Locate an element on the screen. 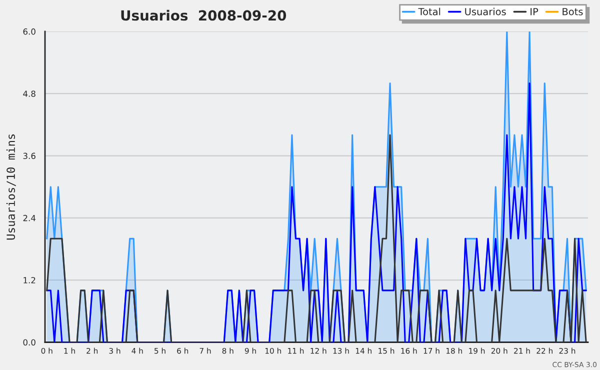 The image size is (600, 370). legend-label: Total is located at coordinates (429, 12).